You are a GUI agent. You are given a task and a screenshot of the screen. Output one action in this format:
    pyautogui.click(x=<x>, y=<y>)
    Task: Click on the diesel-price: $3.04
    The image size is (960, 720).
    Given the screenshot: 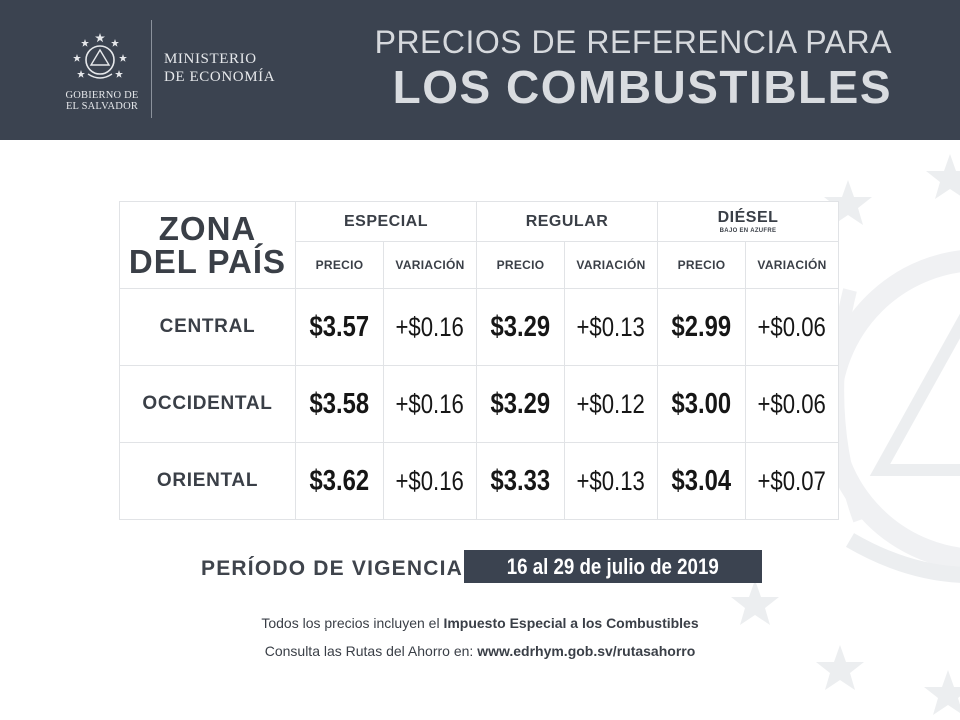 What is the action you would take?
    pyautogui.click(x=701, y=480)
    